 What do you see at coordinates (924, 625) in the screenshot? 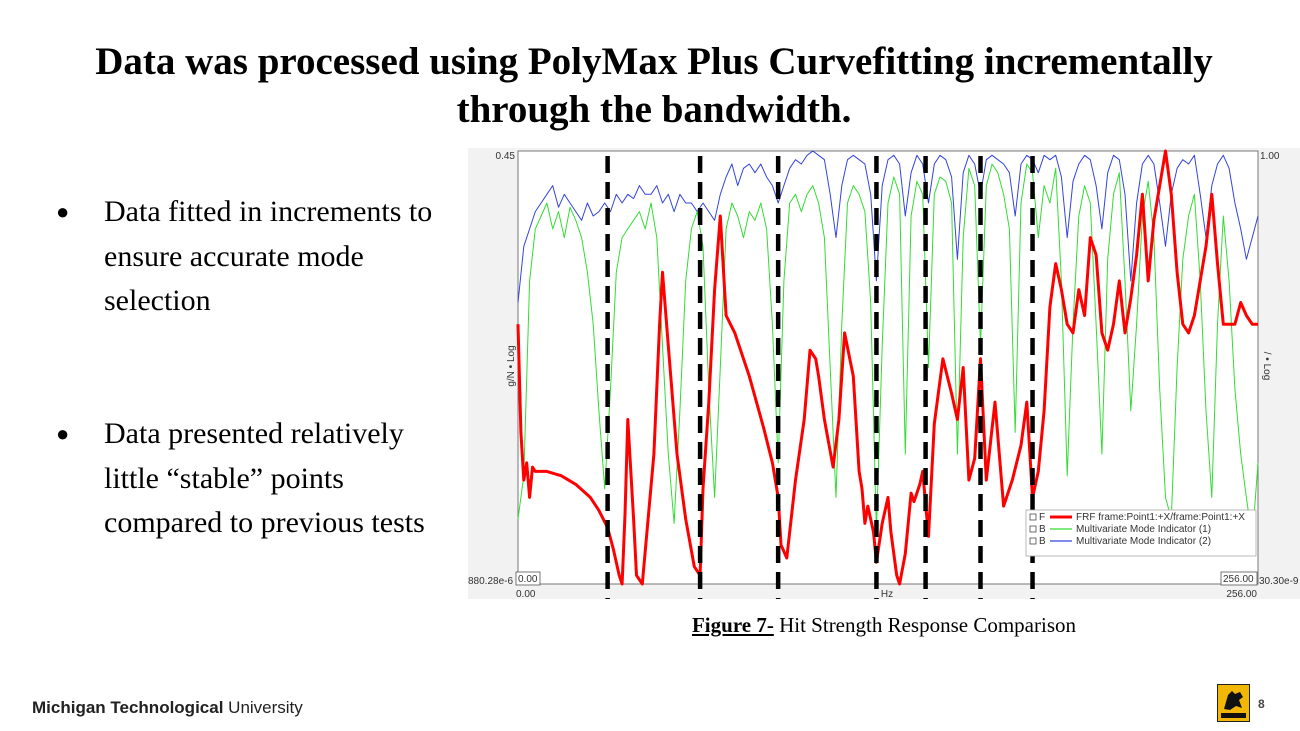
I see `figure-caption-text: Hit Strength Response Comparison` at bounding box center [924, 625].